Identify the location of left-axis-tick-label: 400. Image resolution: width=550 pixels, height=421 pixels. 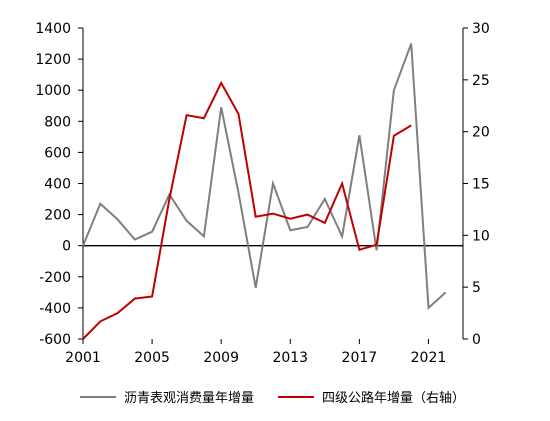
(57, 185).